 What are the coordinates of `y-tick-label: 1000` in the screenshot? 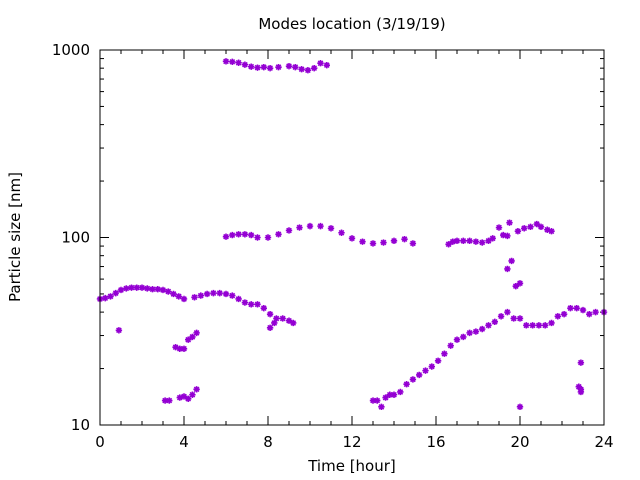 It's located at (71, 50).